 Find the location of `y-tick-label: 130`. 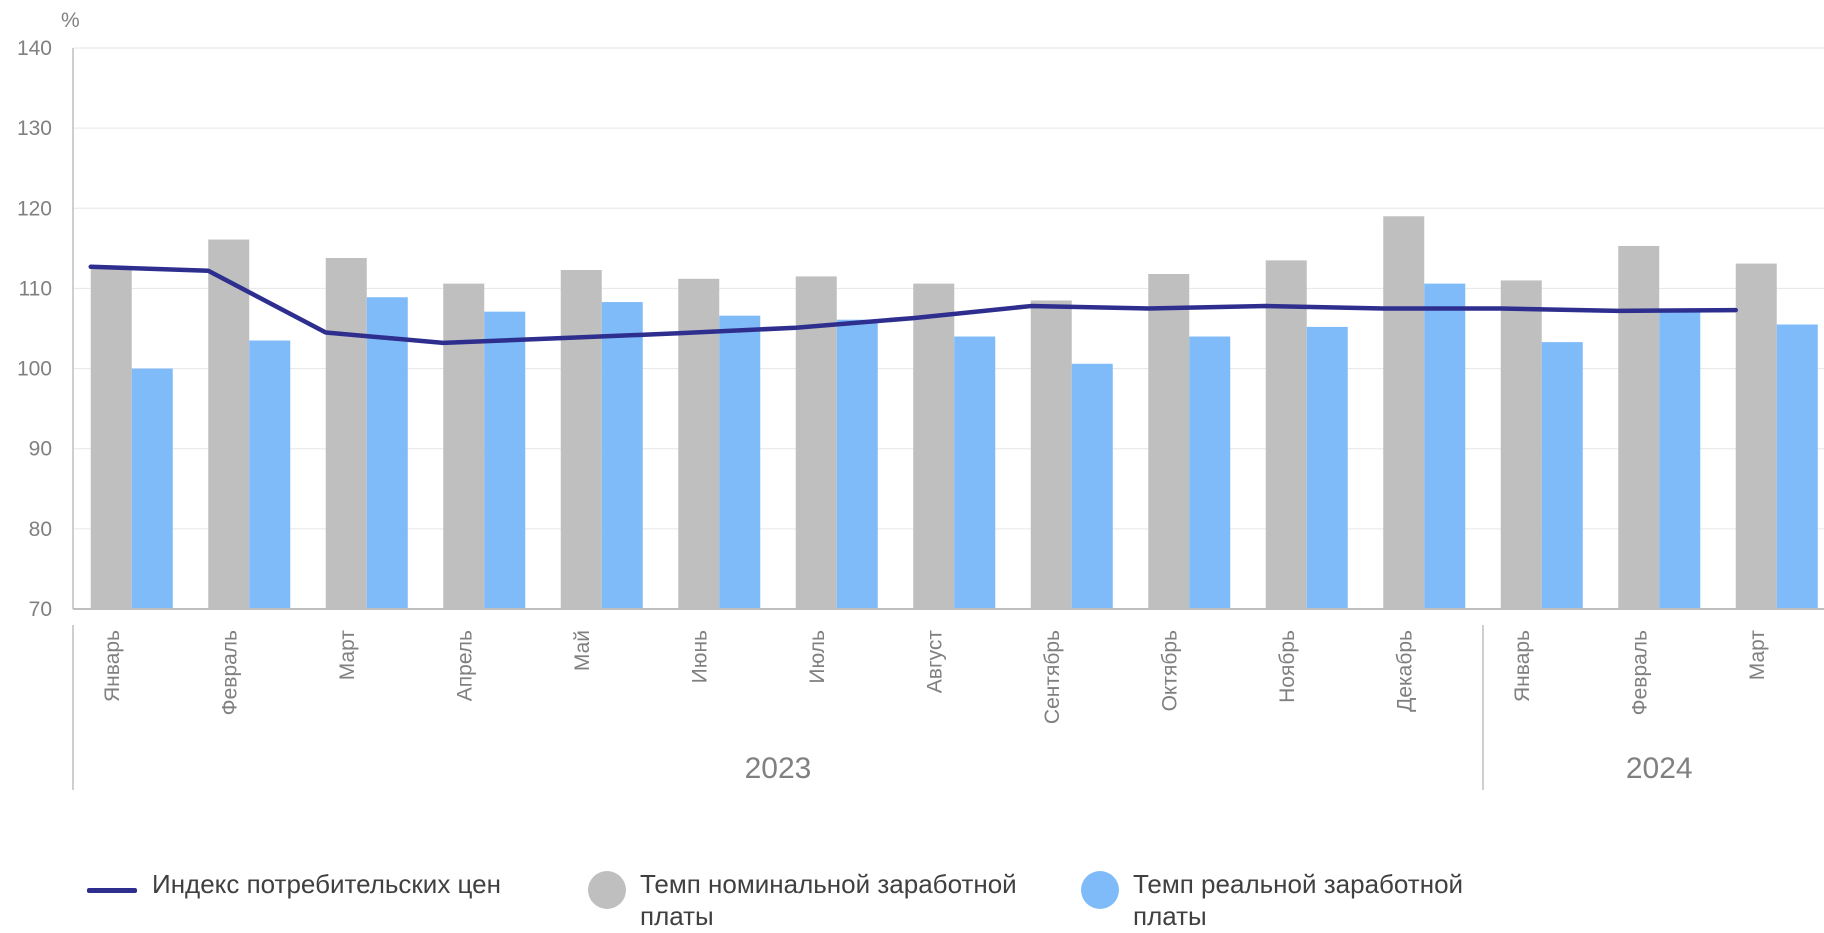

y-tick-label: 130 is located at coordinates (34, 128).